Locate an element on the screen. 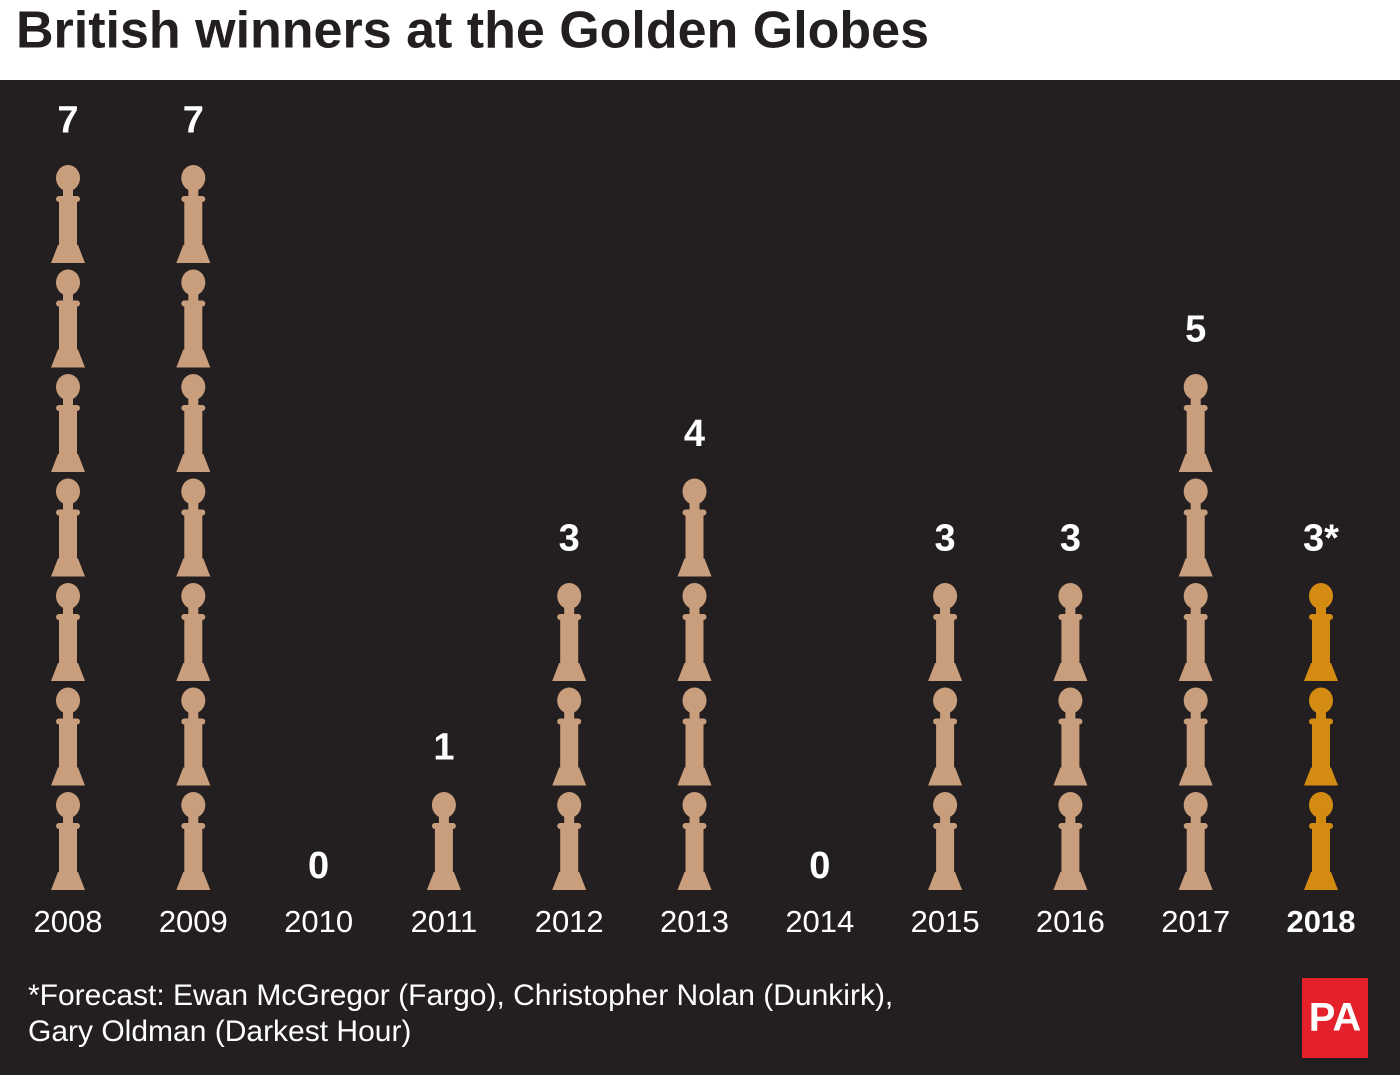 The height and width of the screenshot is (1075, 1400). x-tick-label: 2017 is located at coordinates (1195, 921).